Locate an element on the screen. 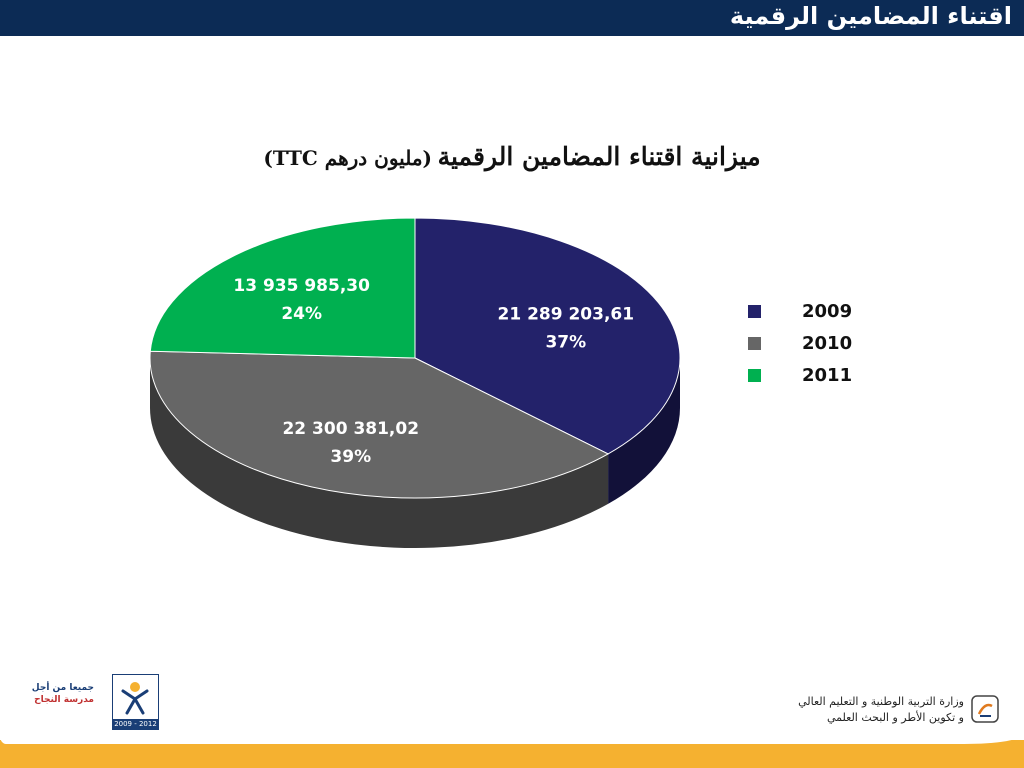  data-label-value-2009: 21 289 203,61 is located at coordinates (566, 315).